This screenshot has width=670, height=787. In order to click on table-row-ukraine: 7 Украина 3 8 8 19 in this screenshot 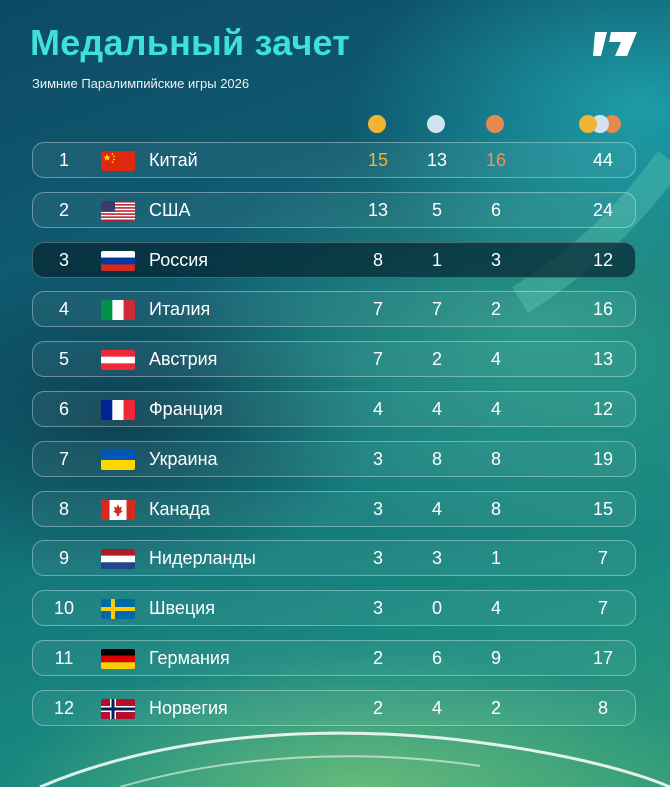, I will do `click(334, 458)`.